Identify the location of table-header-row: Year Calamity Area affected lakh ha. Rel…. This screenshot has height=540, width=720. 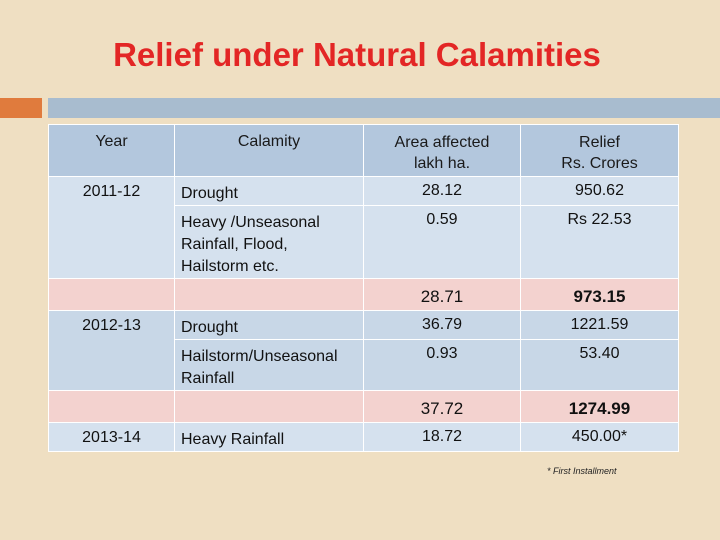
(363, 150).